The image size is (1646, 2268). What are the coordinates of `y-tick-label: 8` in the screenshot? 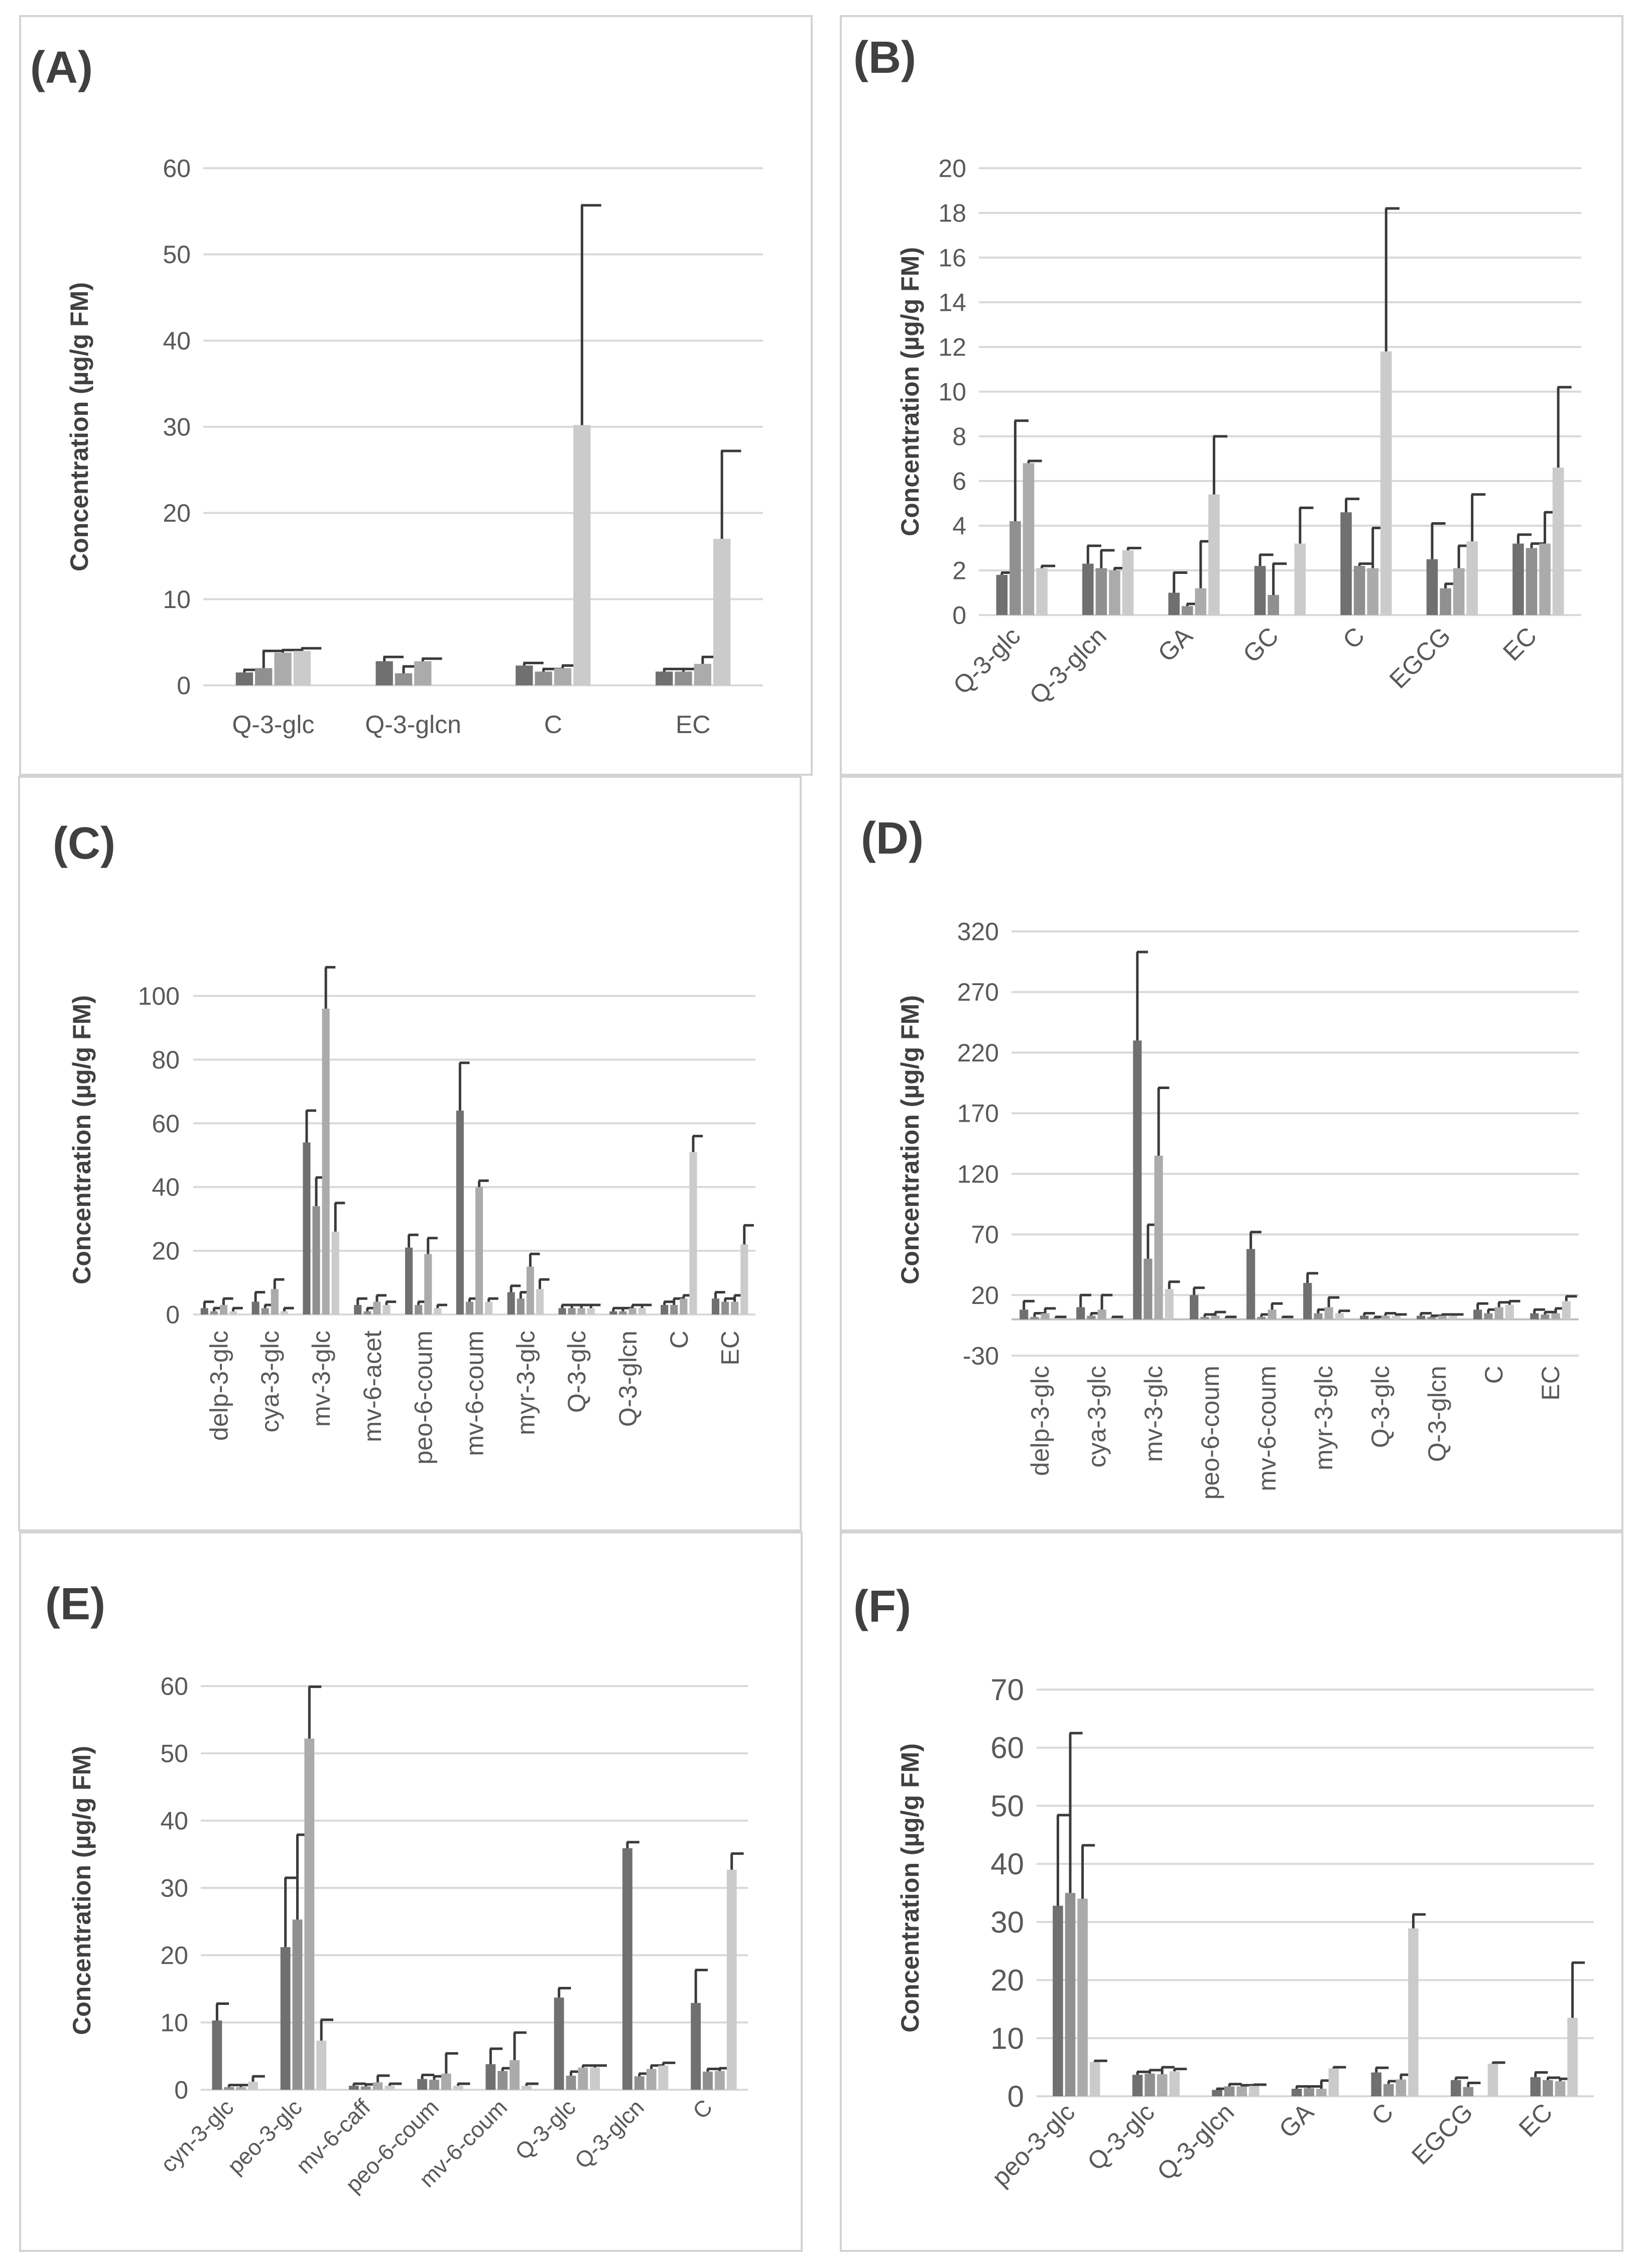 It's located at (959, 437).